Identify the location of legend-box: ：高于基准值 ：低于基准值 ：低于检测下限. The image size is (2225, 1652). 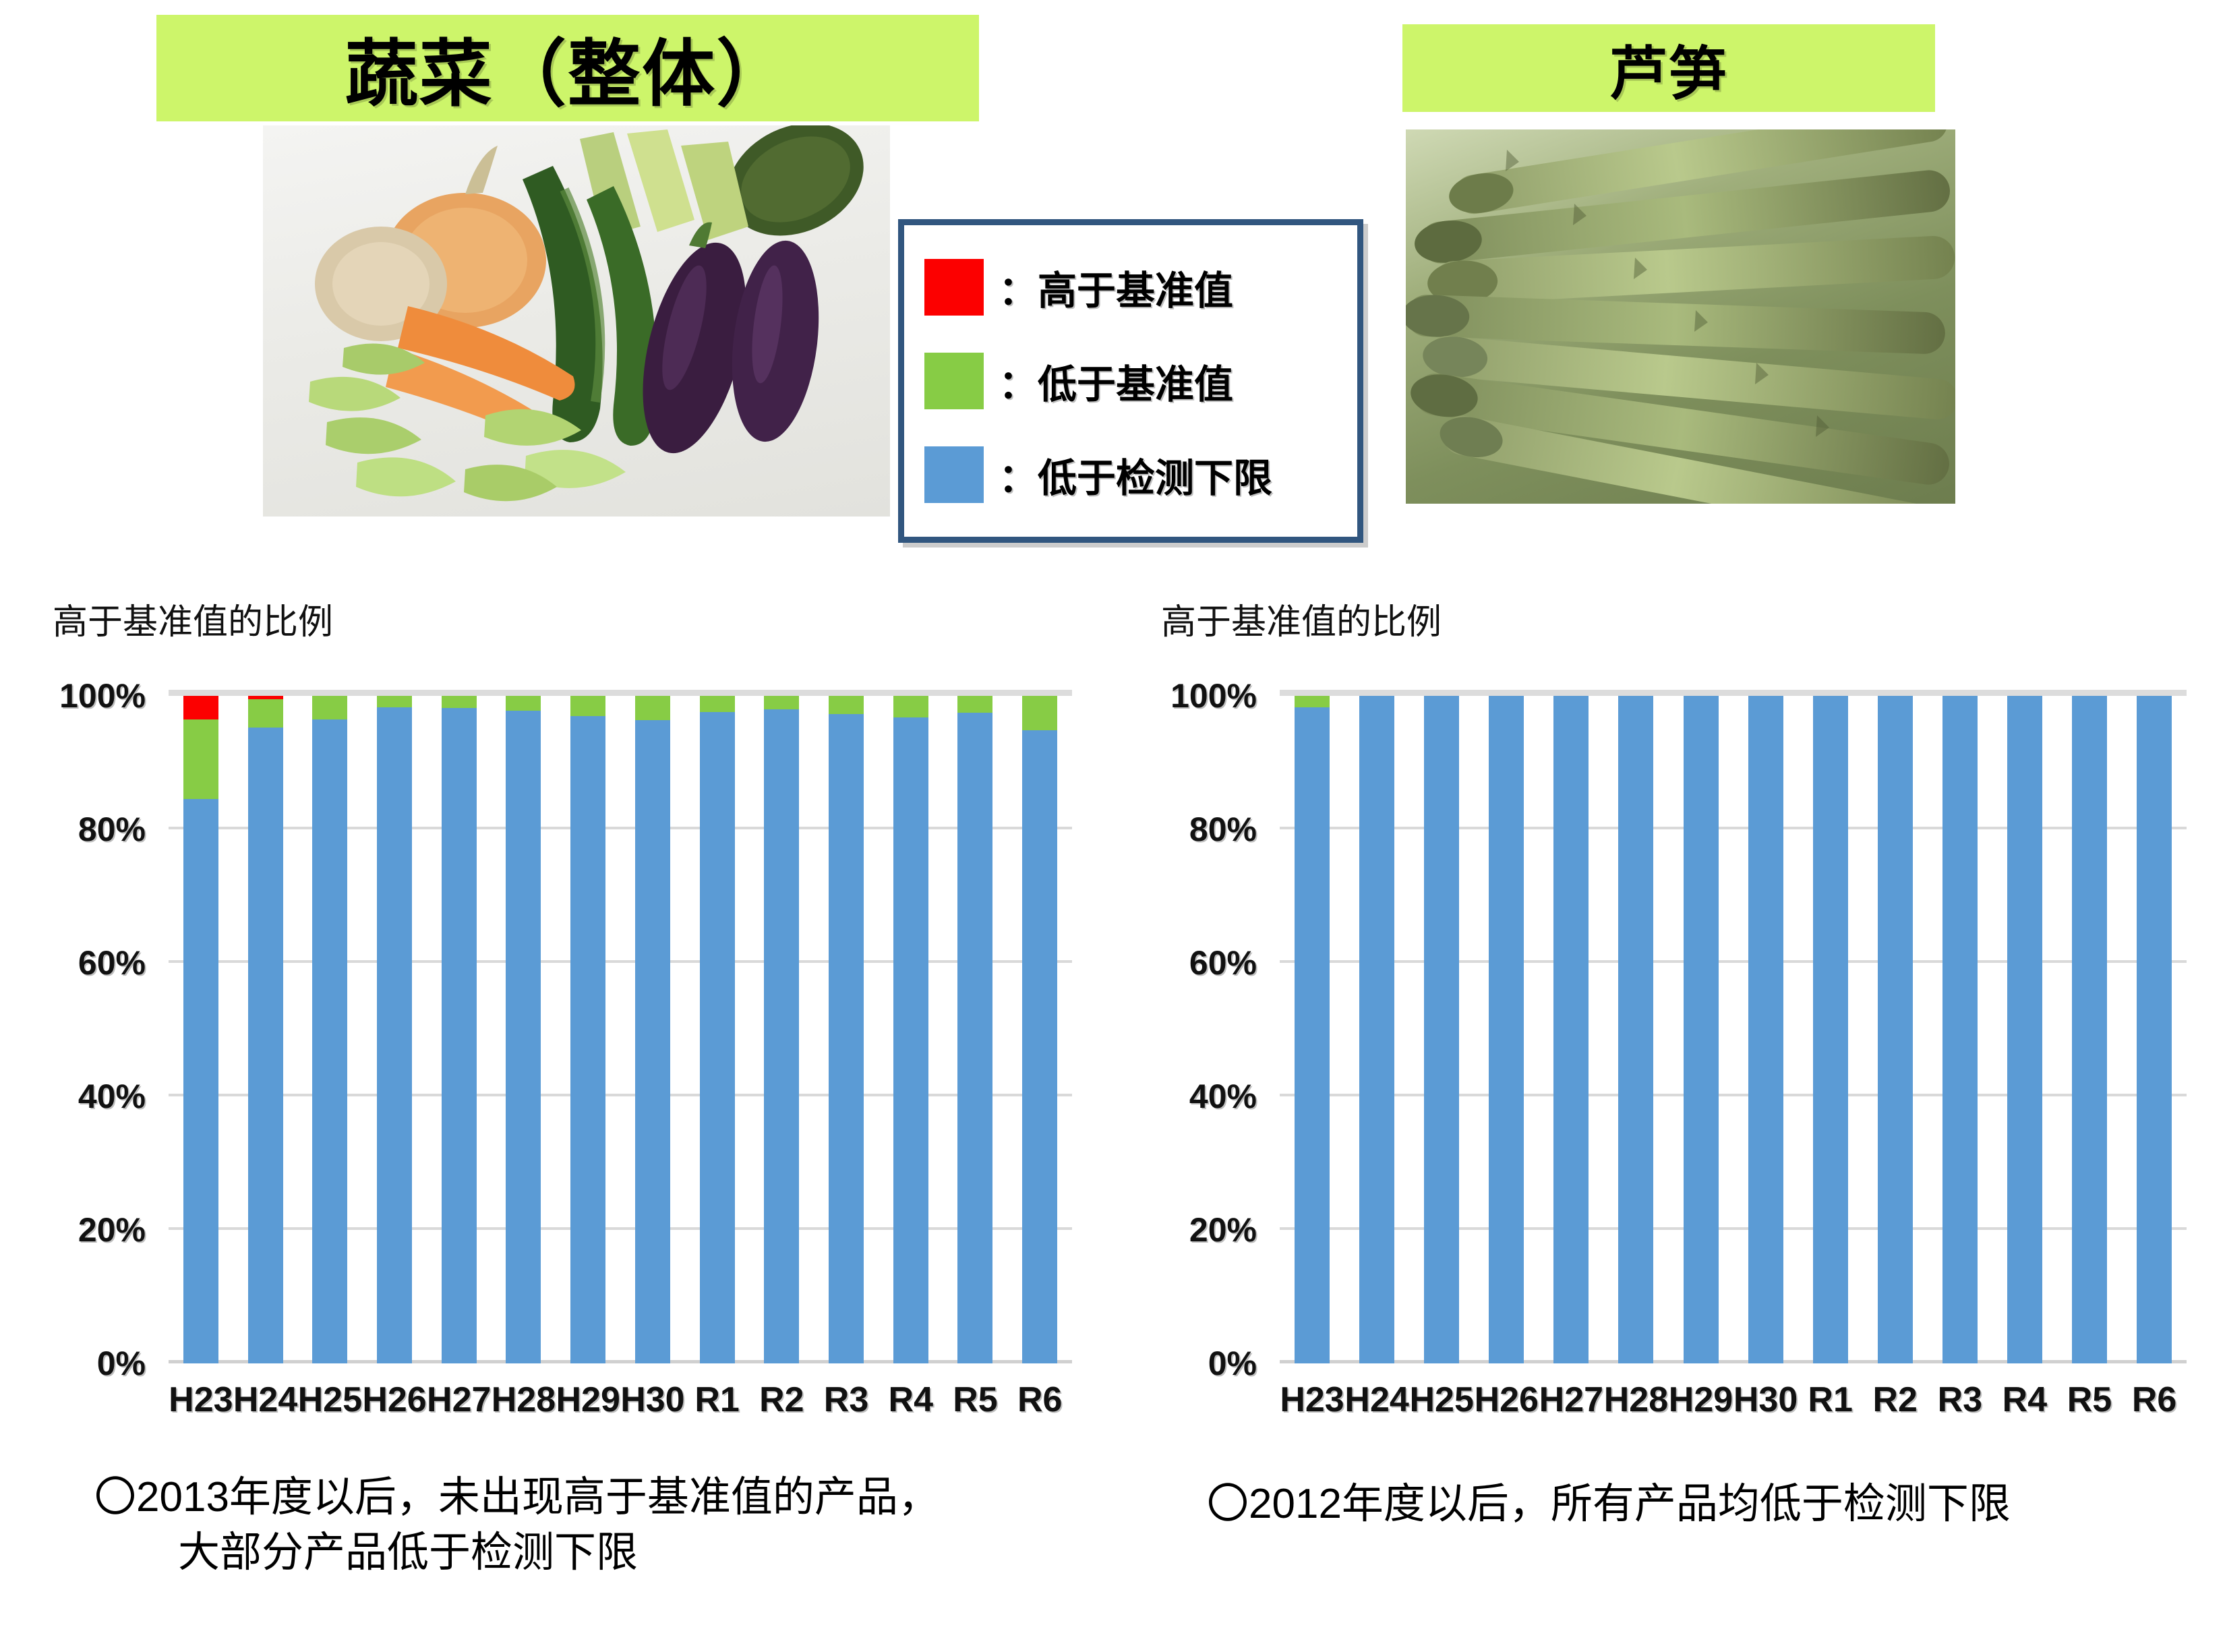
(1130, 381).